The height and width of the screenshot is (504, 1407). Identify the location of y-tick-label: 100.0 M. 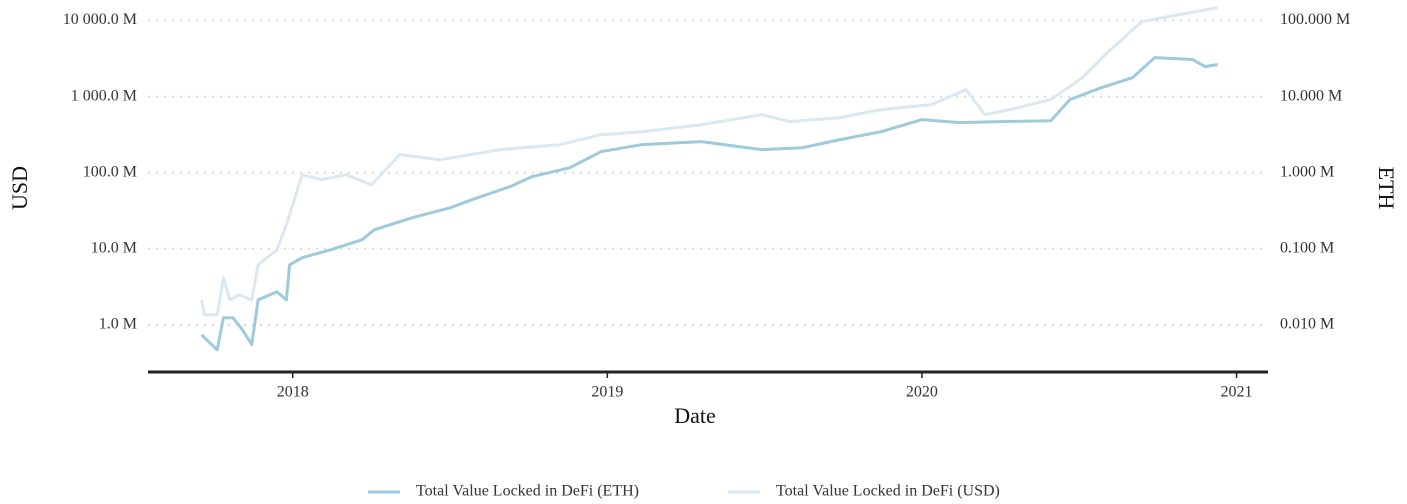
(110, 171).